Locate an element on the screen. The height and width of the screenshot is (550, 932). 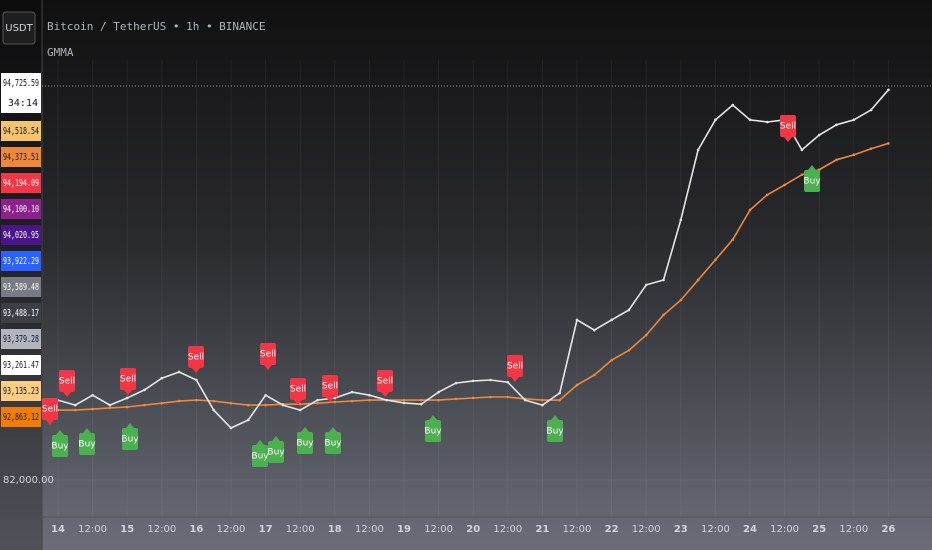
symbol-button is located at coordinates (19, 28).